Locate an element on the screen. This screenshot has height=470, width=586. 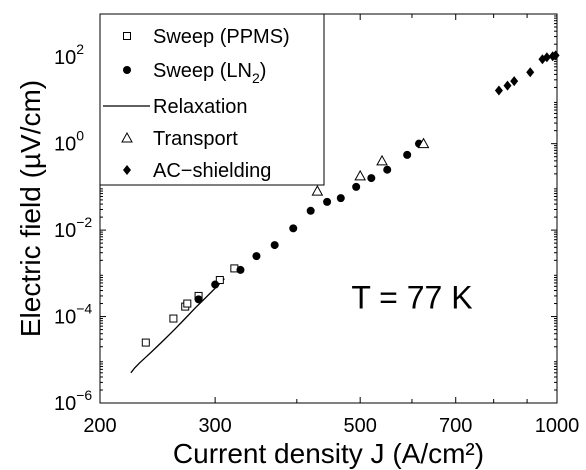
relaxation-curve-layer is located at coordinates (177, 326).